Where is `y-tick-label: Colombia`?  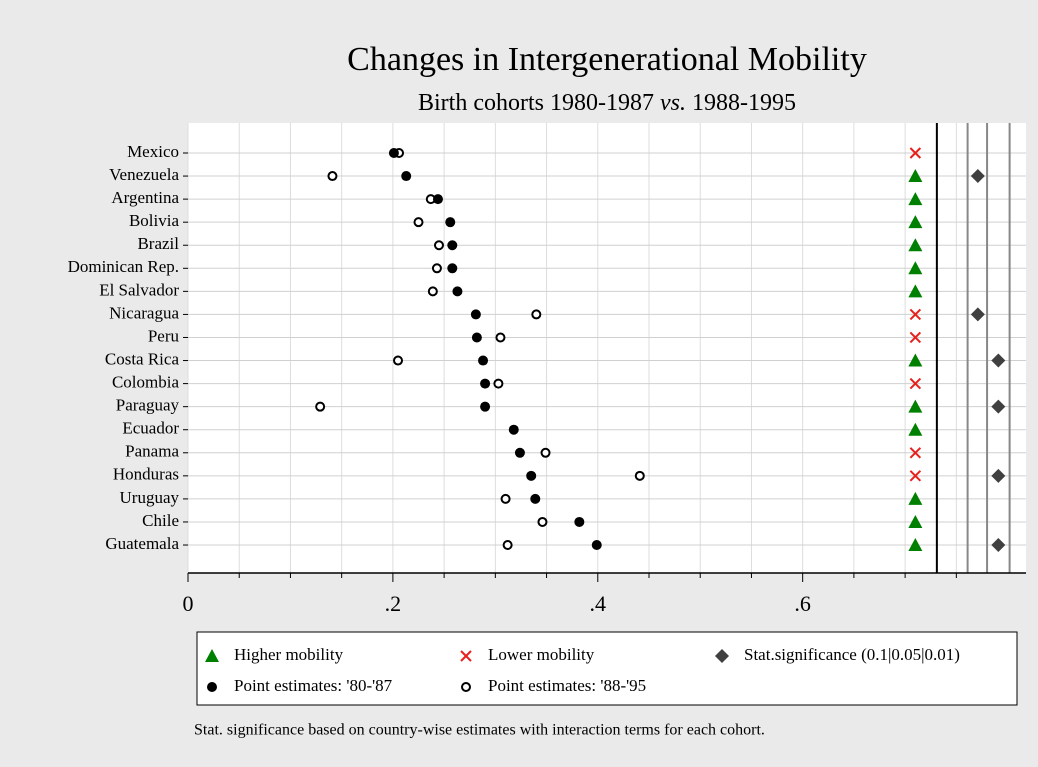
y-tick-label: Colombia is located at coordinates (146, 382).